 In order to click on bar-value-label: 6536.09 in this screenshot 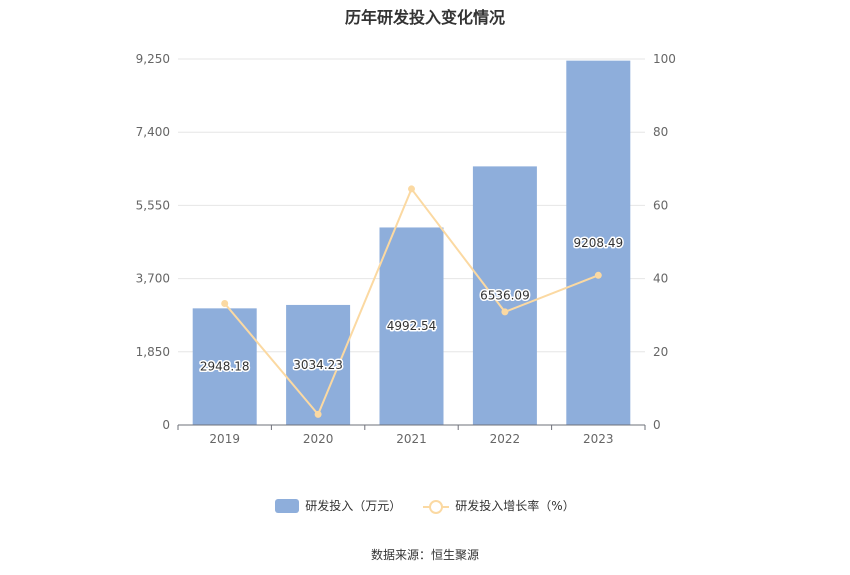, I will do `click(505, 296)`.